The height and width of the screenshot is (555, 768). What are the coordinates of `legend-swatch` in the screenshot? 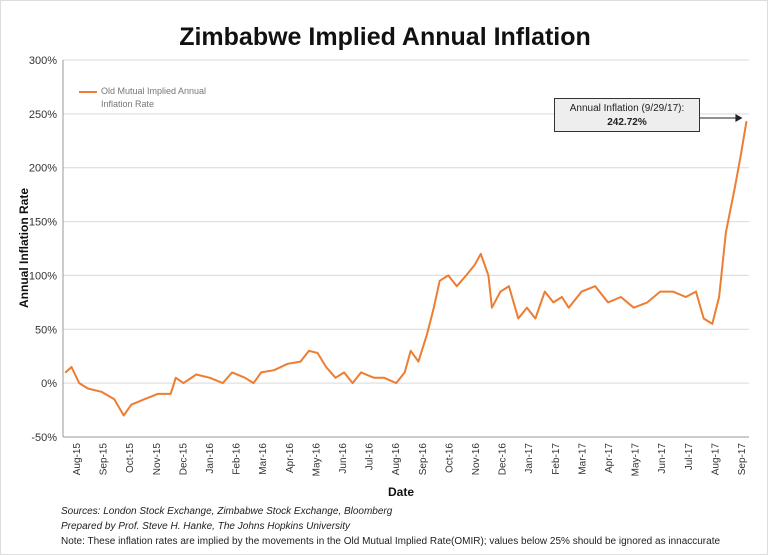 It's located at (88, 92).